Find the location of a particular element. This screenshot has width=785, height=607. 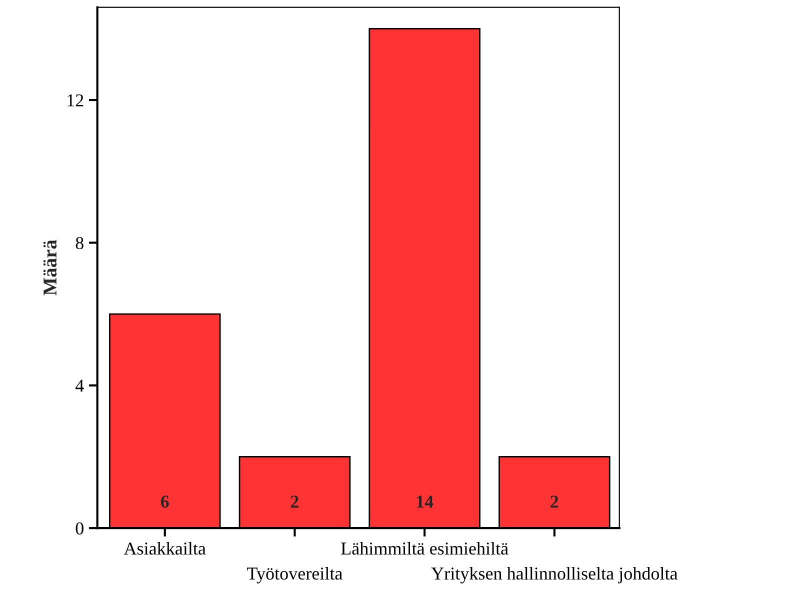

y-axis-title: Määrä is located at coordinates (50, 268).